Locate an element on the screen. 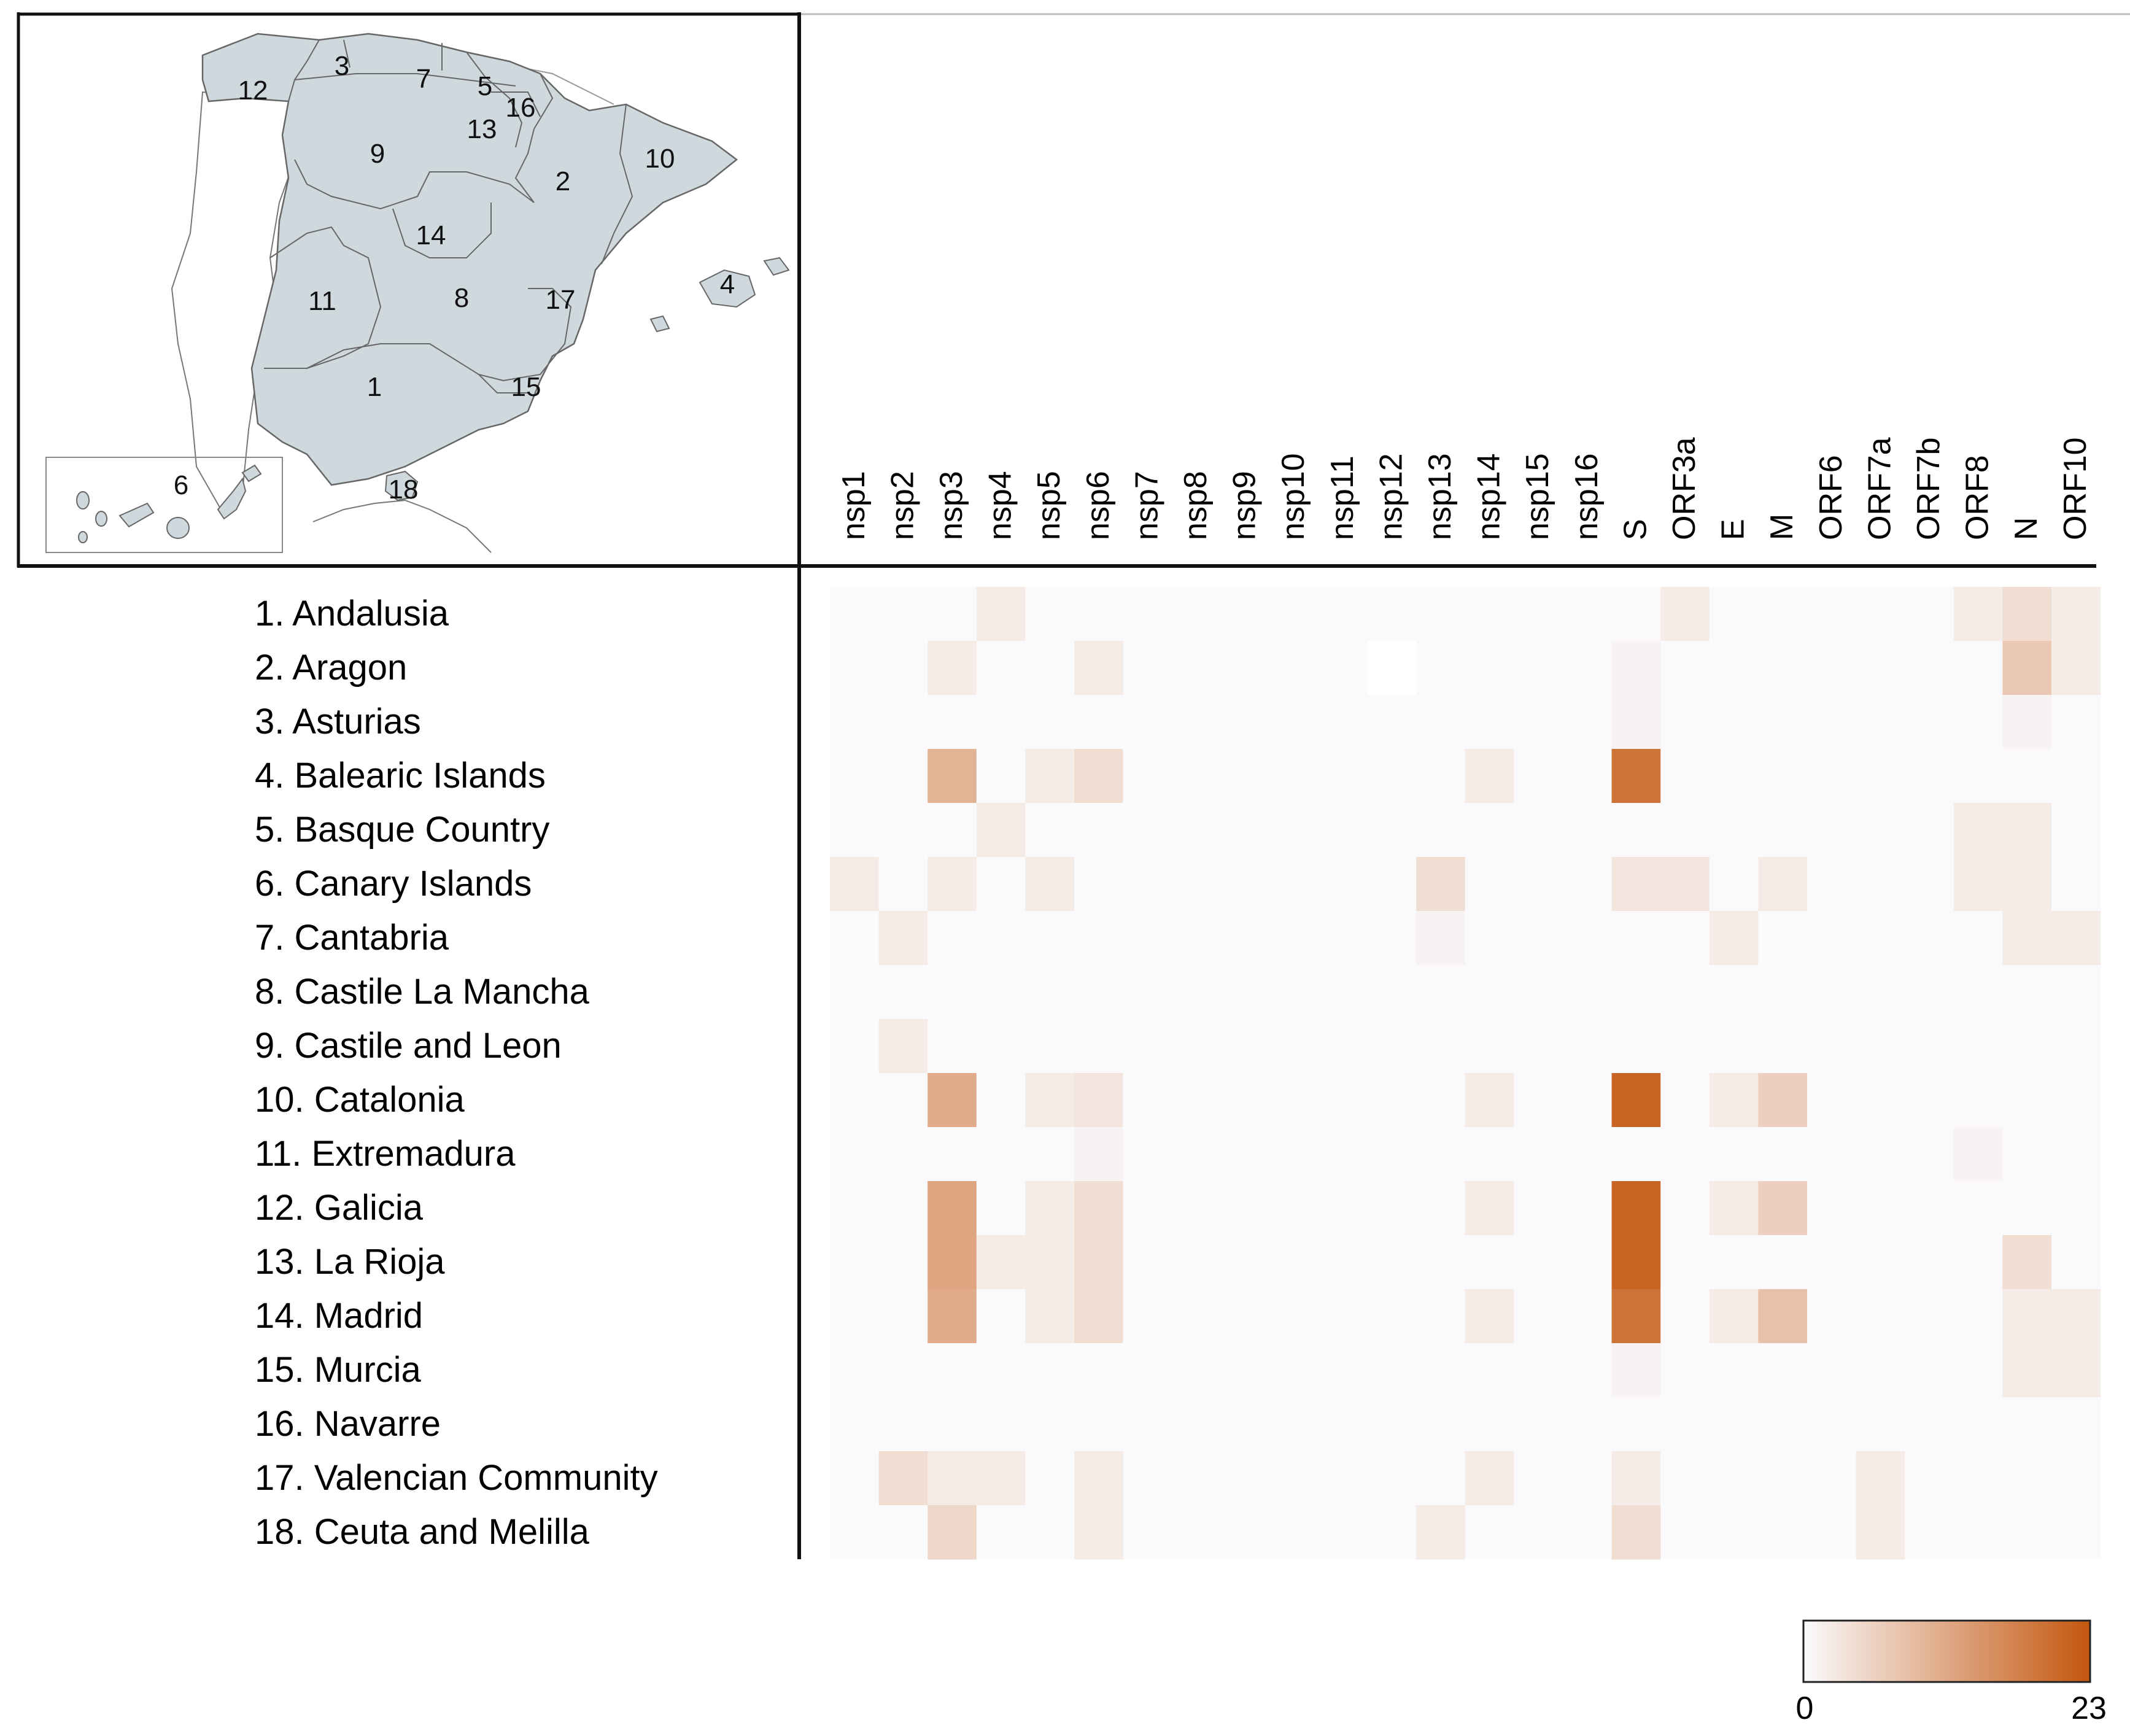 This screenshot has height=1736, width=2130. map-label-4: 4 is located at coordinates (727, 284).